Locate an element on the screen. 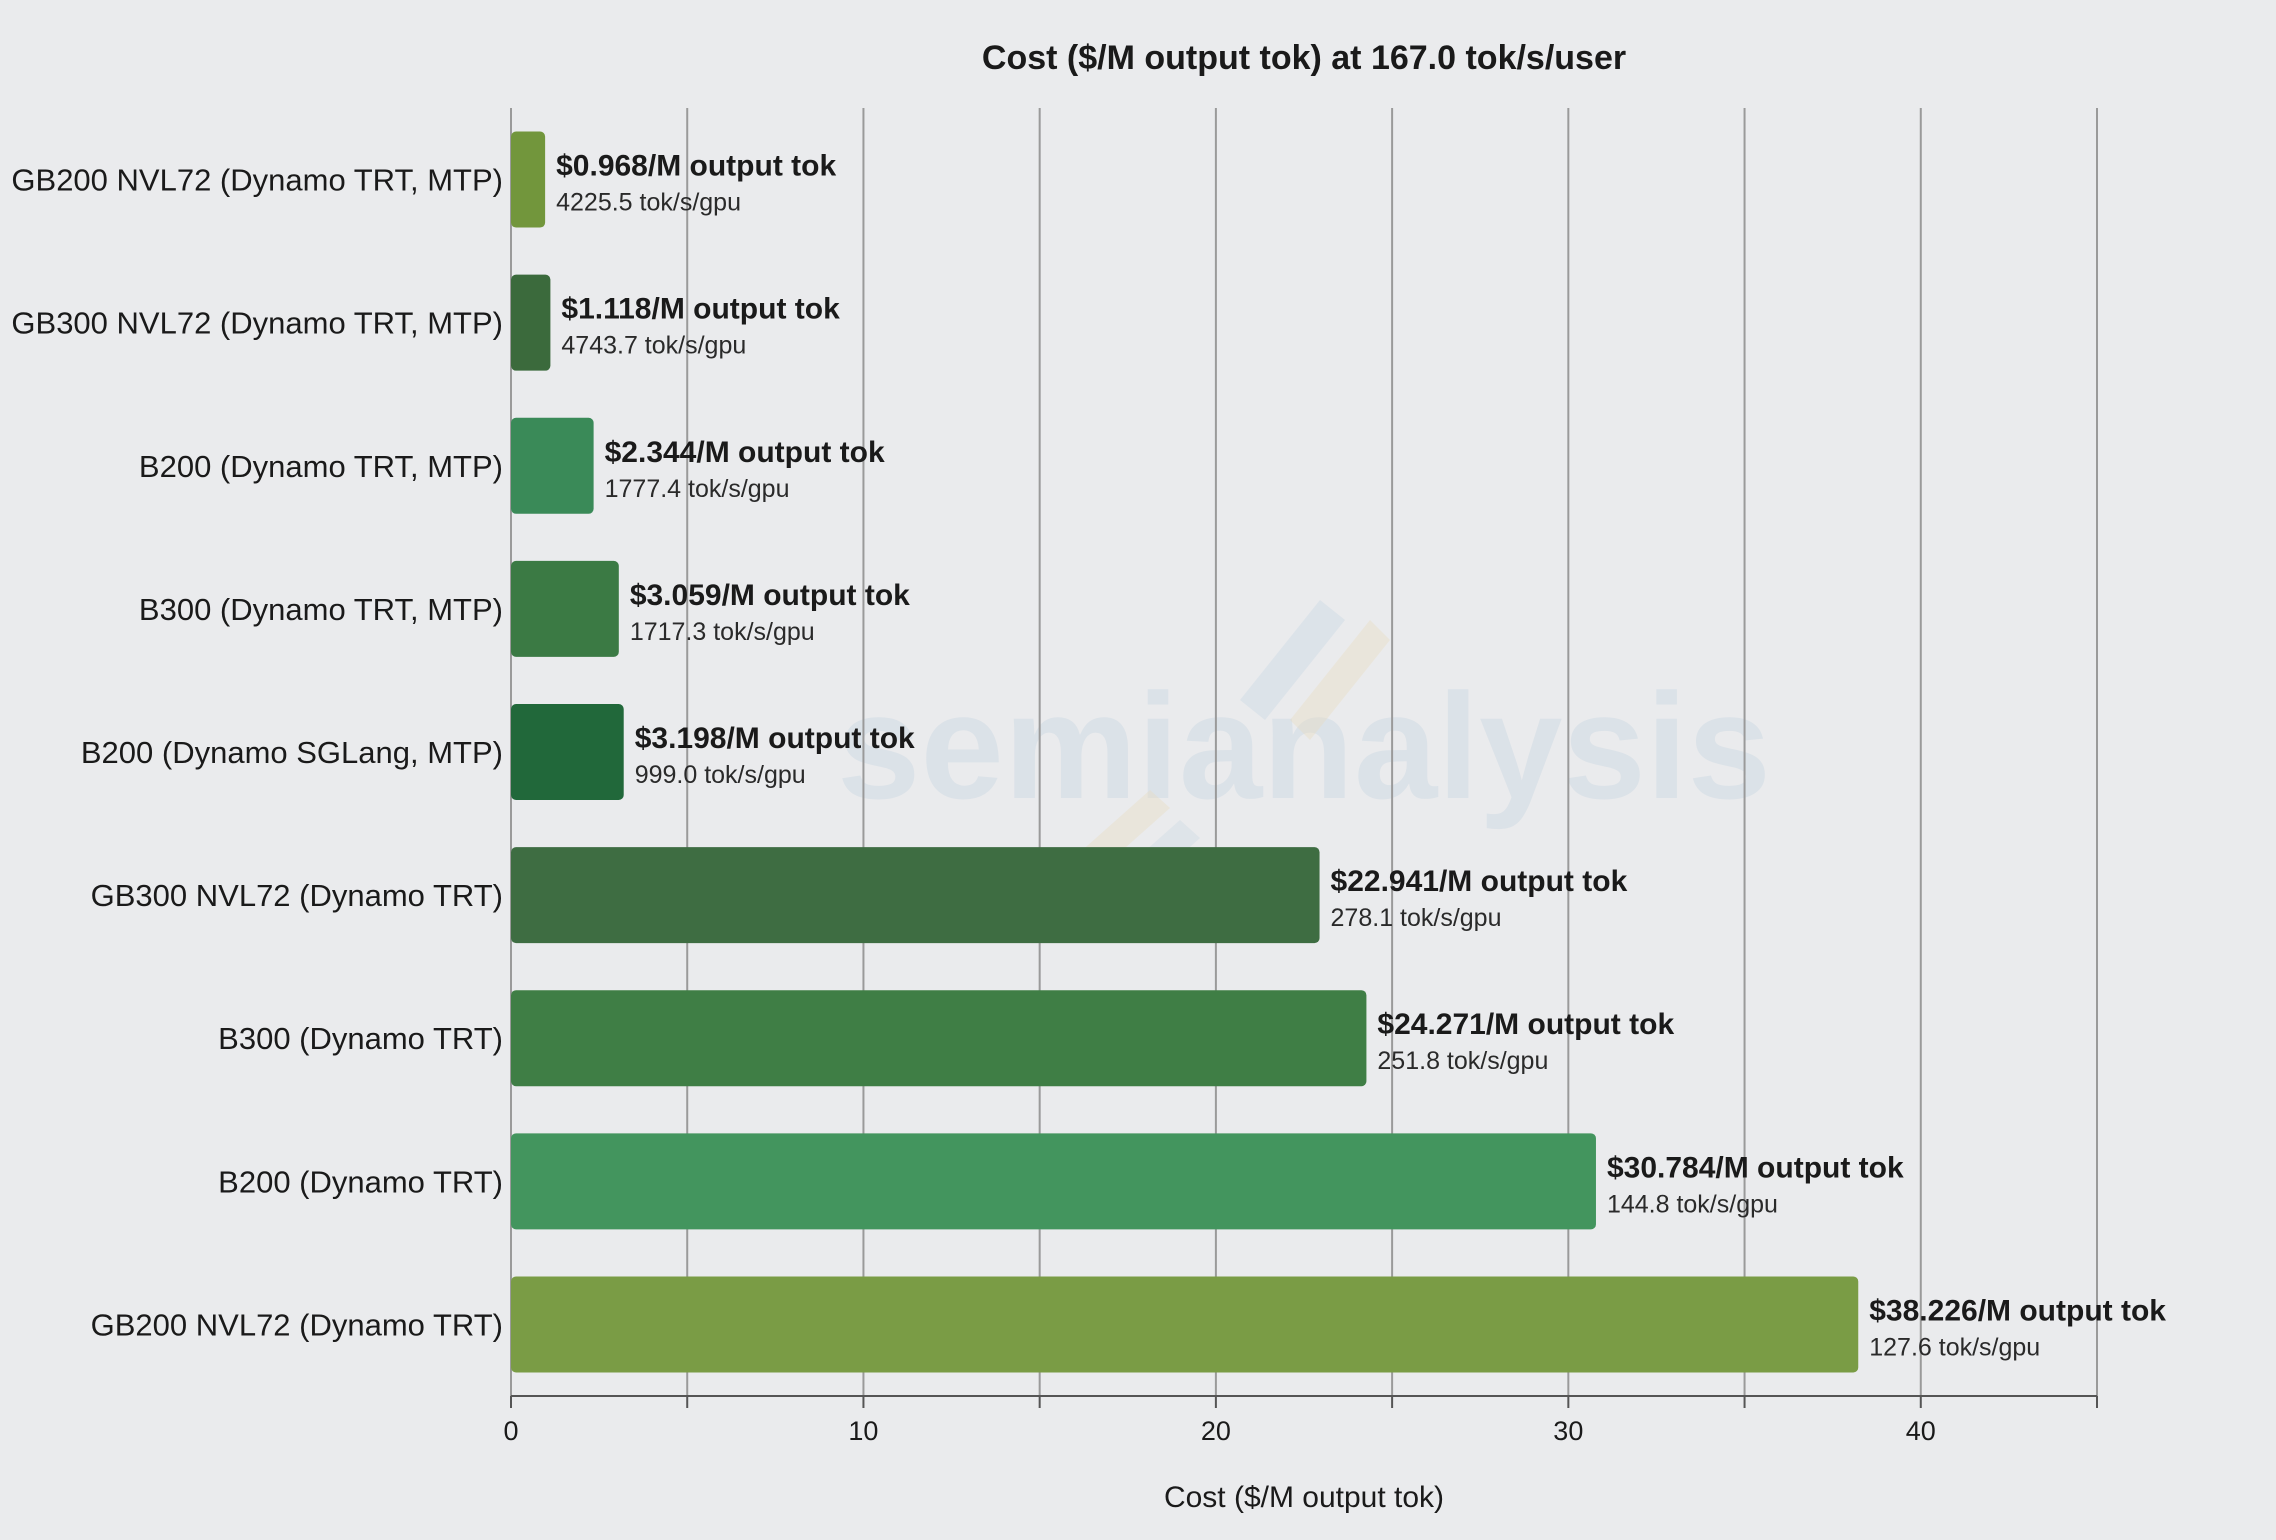 The width and height of the screenshot is (2276, 1540). x-axis-title: Cost ($/M output tok) is located at coordinates (1304, 1497).